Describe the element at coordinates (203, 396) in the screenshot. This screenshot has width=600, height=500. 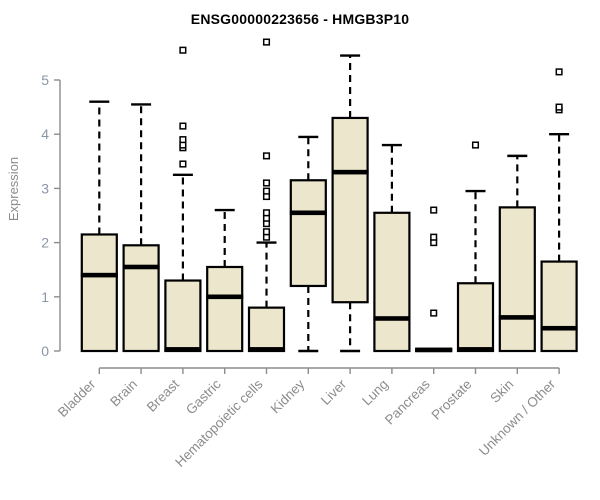
I see `x-tick-label: Gastric` at that location.